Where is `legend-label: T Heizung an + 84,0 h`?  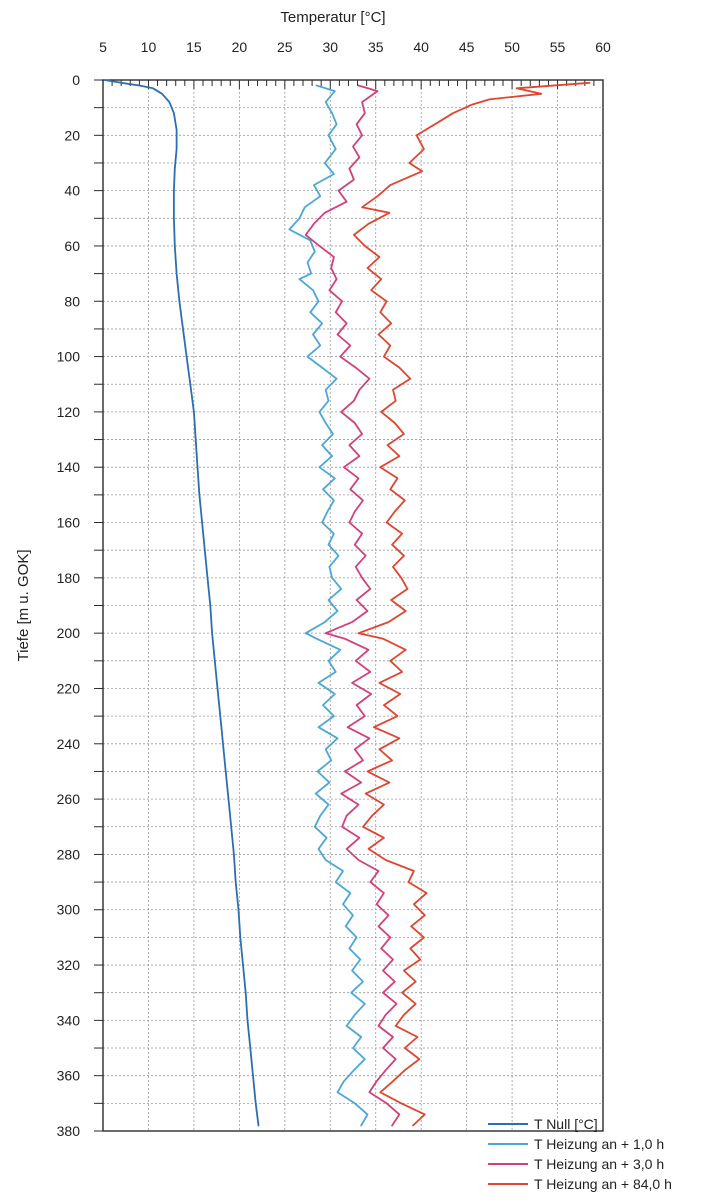
legend-label: T Heizung an + 84,0 h is located at coordinates (603, 1184).